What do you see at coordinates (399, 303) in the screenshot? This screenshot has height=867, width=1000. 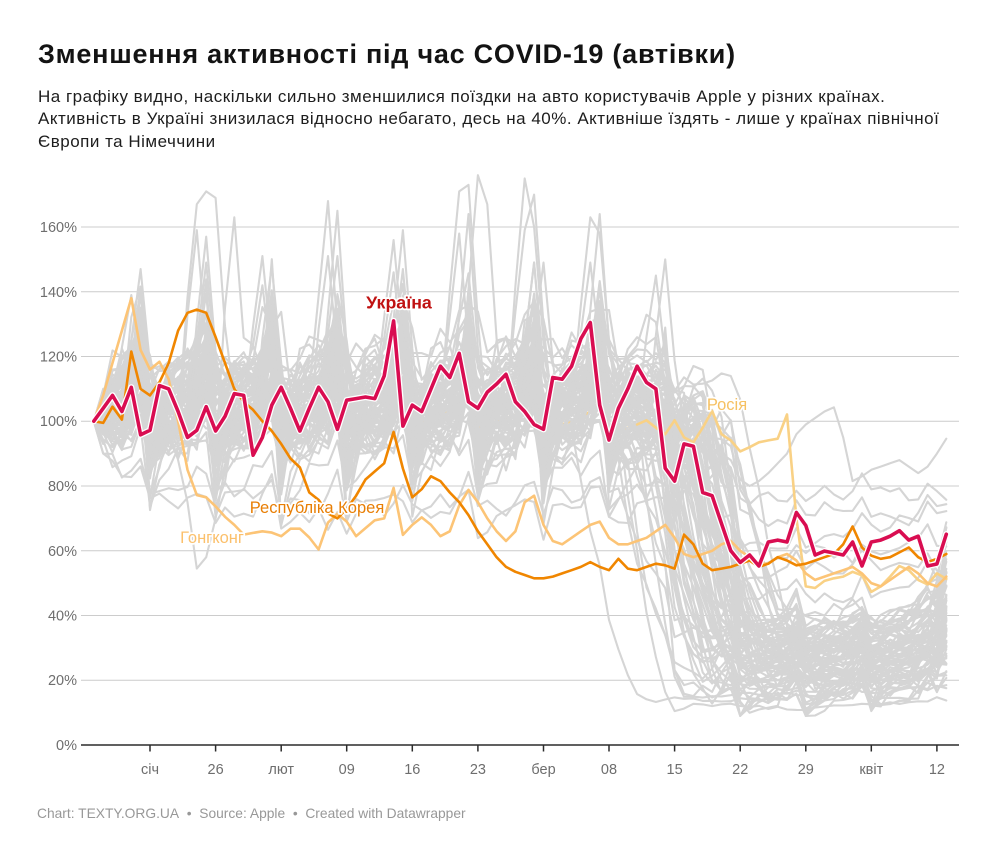 I see `svg-text: Україна` at bounding box center [399, 303].